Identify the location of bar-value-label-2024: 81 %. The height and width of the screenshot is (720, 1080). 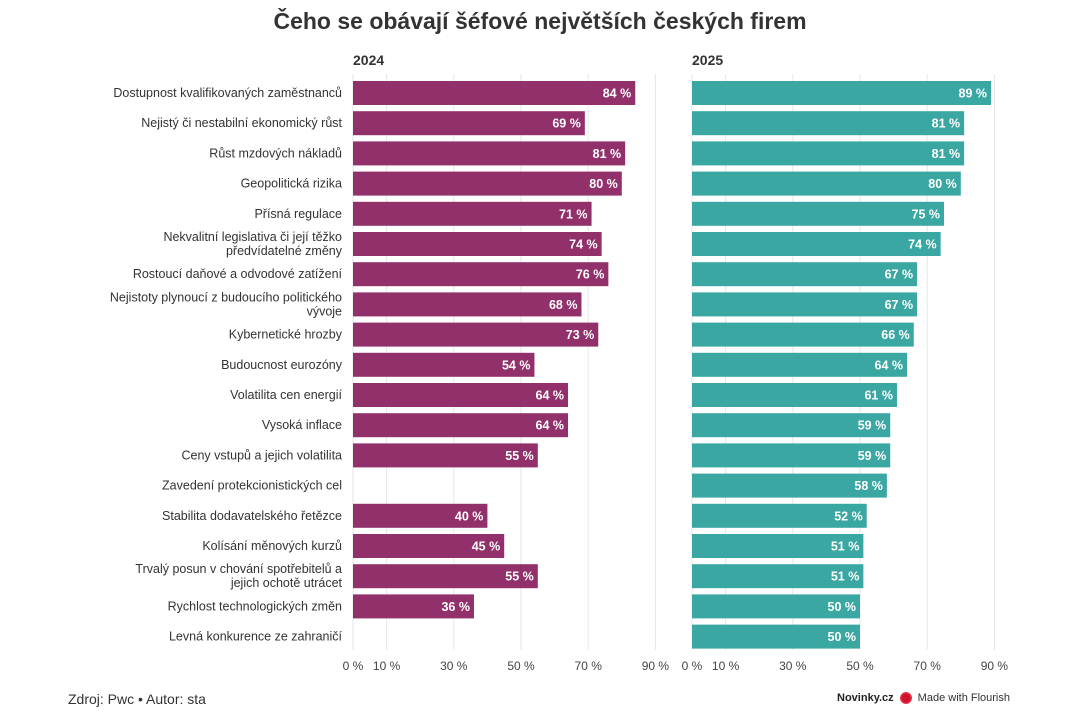
(607, 154).